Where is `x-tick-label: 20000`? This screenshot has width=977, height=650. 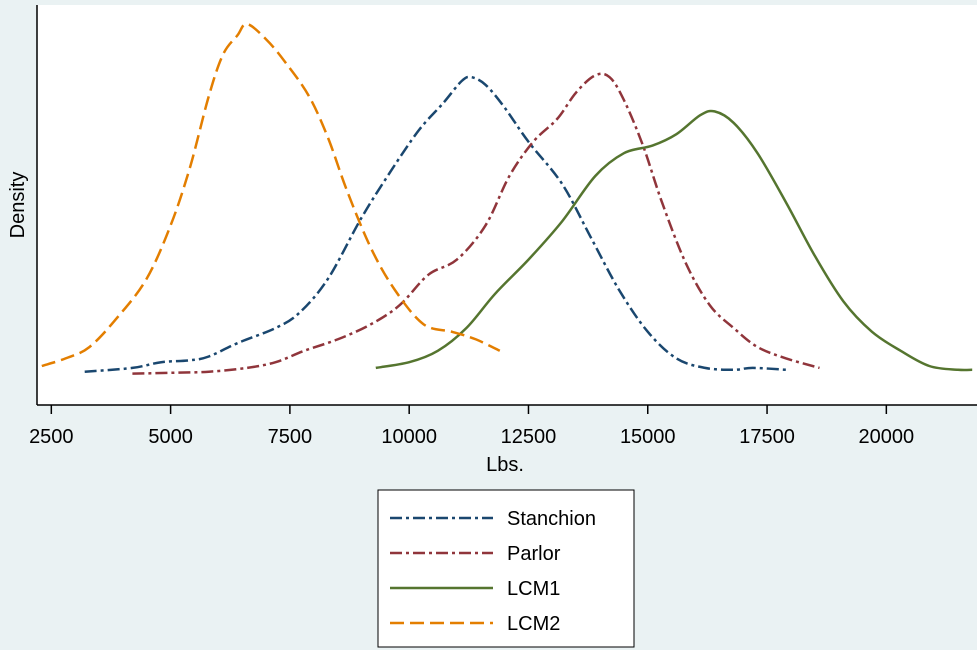
x-tick-label: 20000 is located at coordinates (887, 437).